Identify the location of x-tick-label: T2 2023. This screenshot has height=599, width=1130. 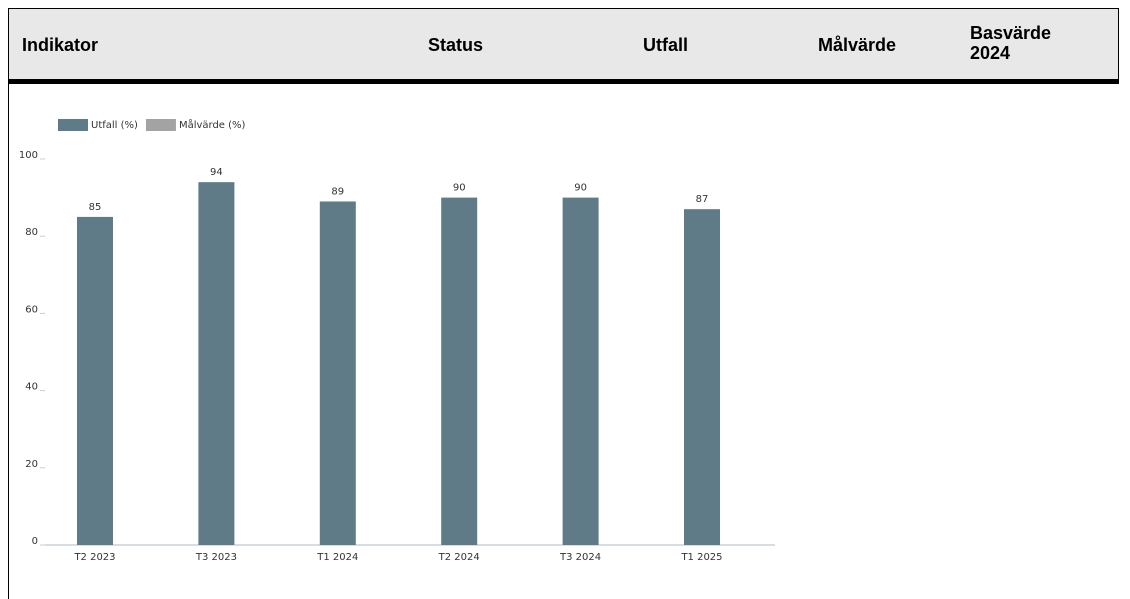
(94, 557).